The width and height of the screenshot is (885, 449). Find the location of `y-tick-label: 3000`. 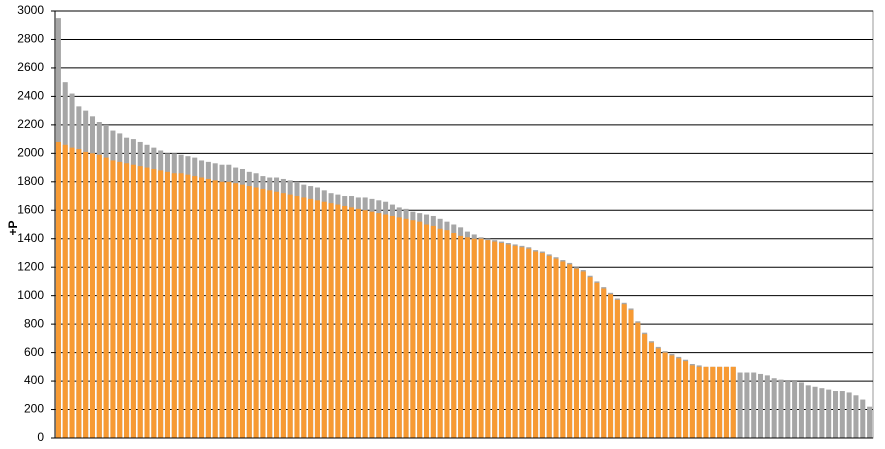

y-tick-label: 3000 is located at coordinates (30, 10).